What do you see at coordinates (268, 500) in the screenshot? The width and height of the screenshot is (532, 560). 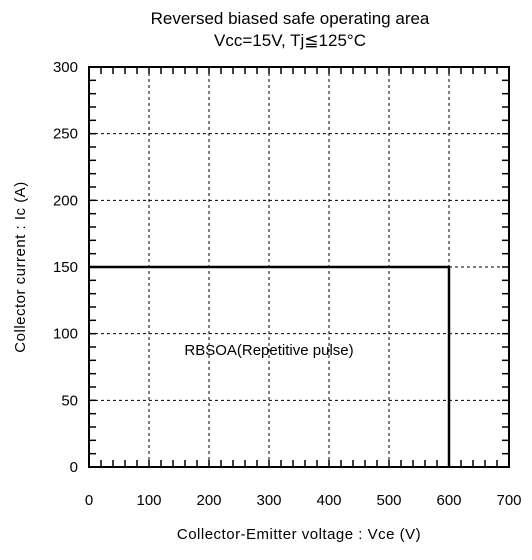 I see `x-tick-label: 300` at bounding box center [268, 500].